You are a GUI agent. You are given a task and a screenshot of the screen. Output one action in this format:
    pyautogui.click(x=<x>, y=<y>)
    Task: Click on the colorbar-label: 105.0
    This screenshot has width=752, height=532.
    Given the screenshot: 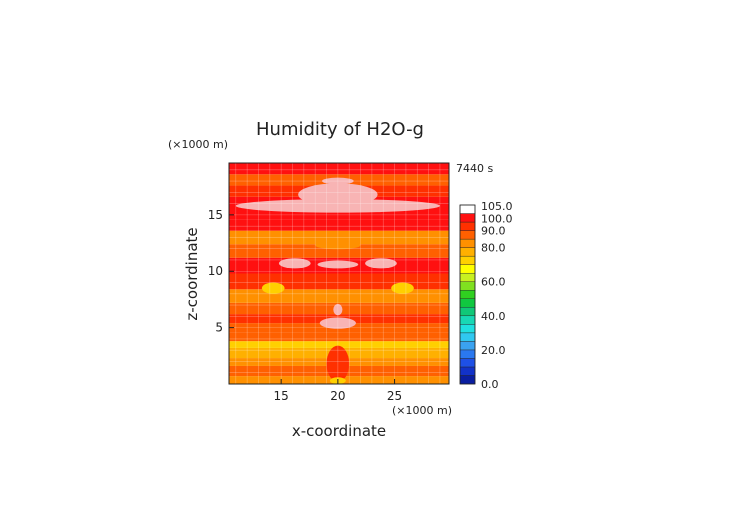 What is the action you would take?
    pyautogui.click(x=497, y=206)
    